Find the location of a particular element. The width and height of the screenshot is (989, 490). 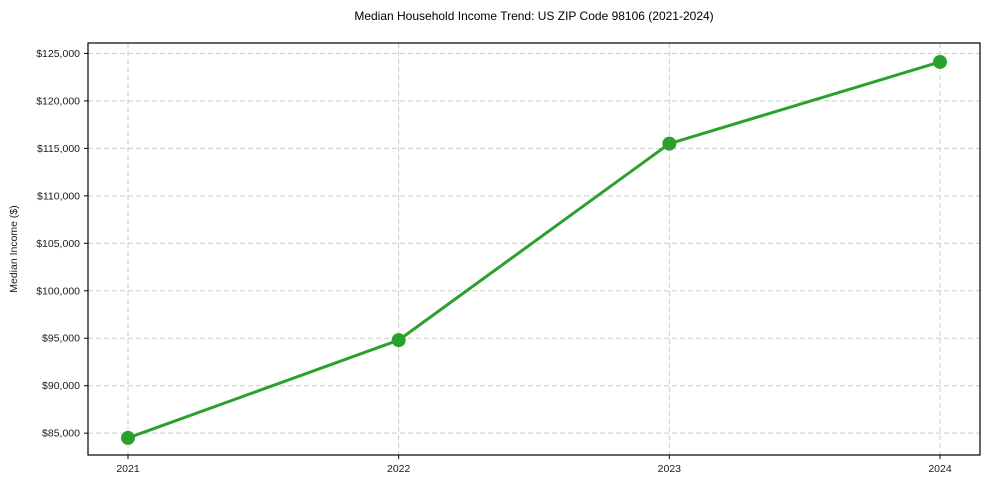

y-tick-label: $85,000 is located at coordinates (61, 434).